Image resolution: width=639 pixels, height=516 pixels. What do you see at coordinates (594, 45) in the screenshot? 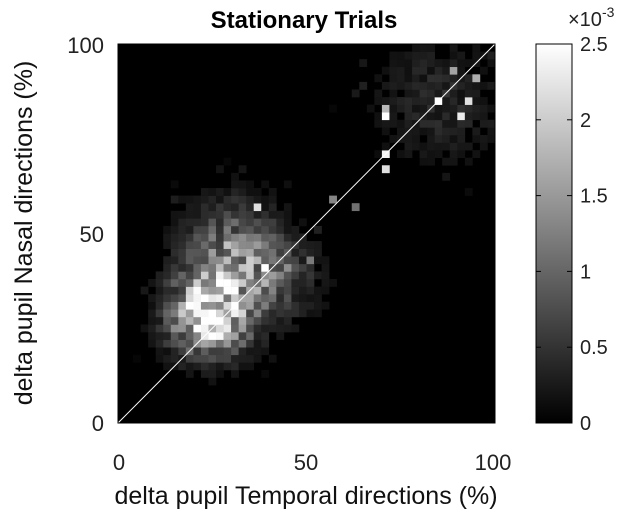
I see `colorbar-tick-label: 2.5` at bounding box center [594, 45].